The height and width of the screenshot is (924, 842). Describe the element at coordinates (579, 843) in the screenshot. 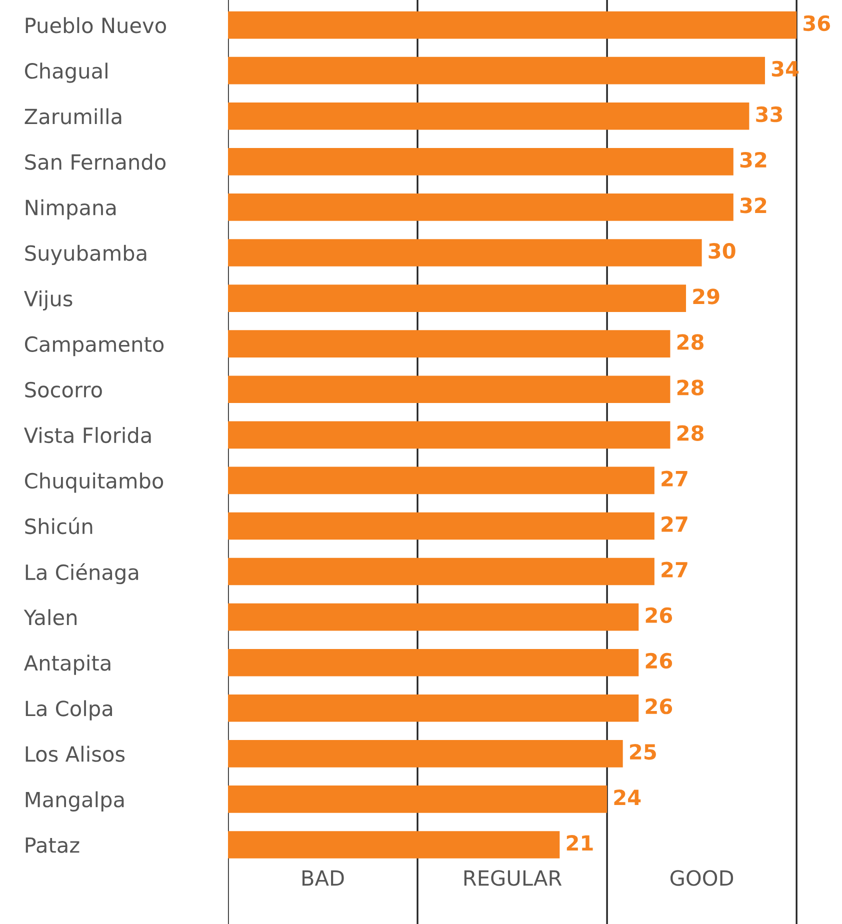

I see `data-label: 21` at that location.